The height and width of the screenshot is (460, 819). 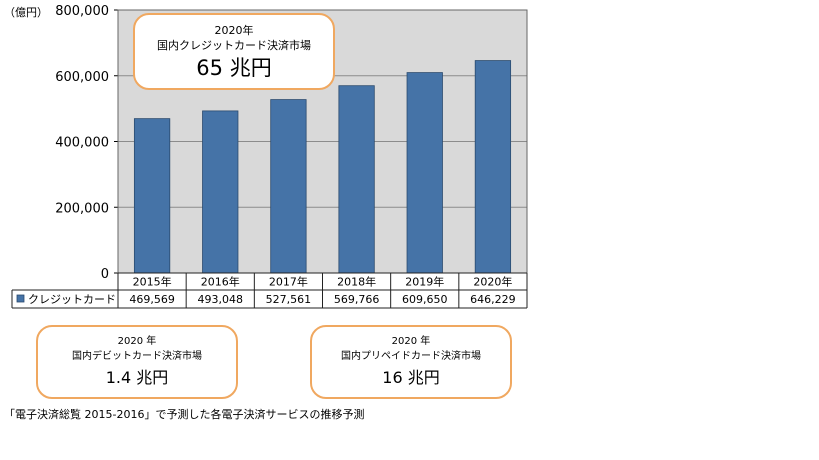 I want to click on callout-prepaid-card-market: 2020 年 国内プリペイドカード決済市場 16 兆円, so click(x=411, y=362).